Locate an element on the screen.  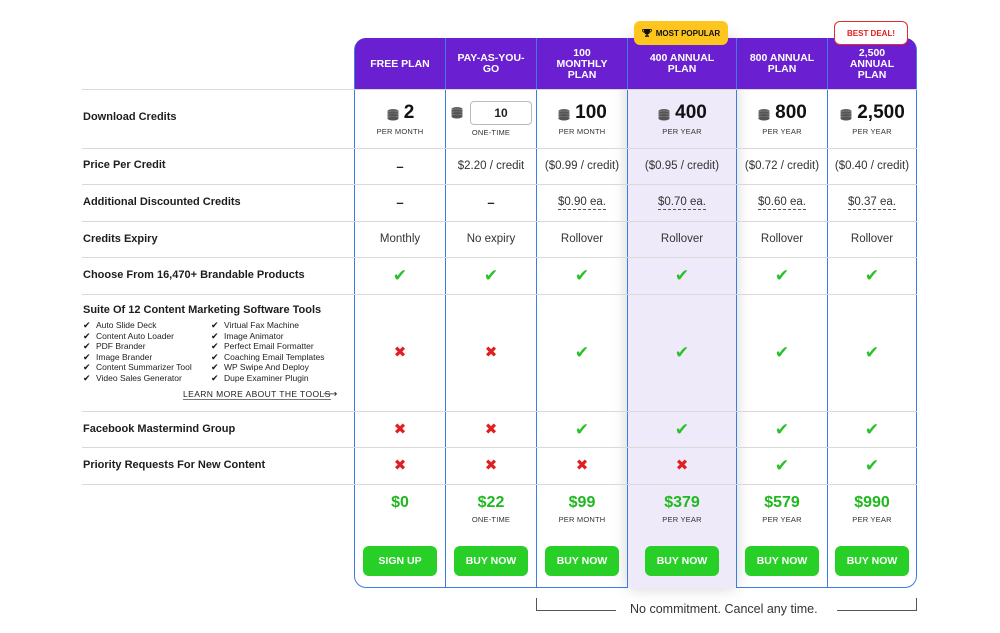
plan-name: 100 MONTHLY PLAN is located at coordinates (582, 63).